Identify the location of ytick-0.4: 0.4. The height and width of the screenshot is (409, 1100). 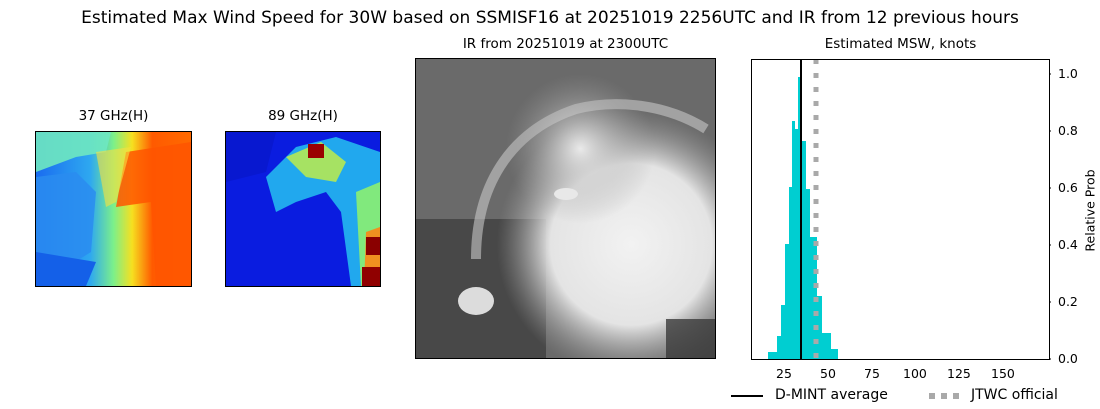
(1068, 244).